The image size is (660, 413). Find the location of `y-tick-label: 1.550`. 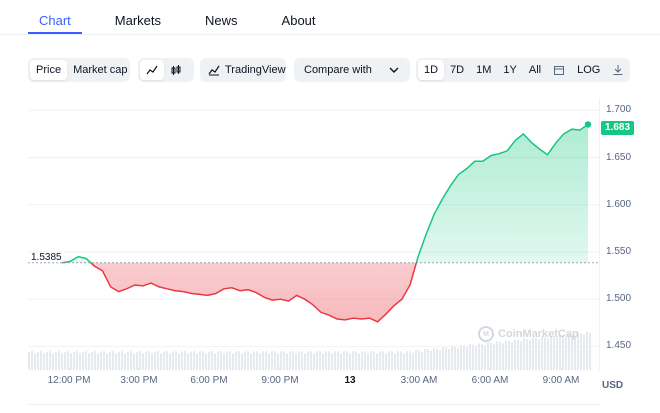

y-tick-label: 1.550 is located at coordinates (619, 251).